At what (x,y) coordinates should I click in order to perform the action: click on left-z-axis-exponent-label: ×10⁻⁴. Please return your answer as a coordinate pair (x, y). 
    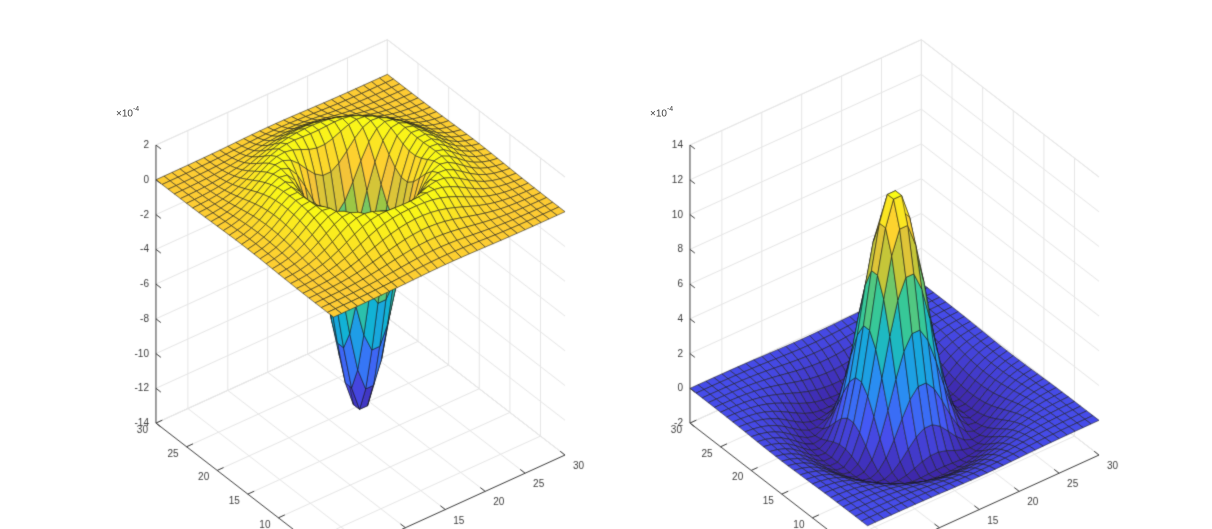
    Looking at the image, I should click on (127, 112).